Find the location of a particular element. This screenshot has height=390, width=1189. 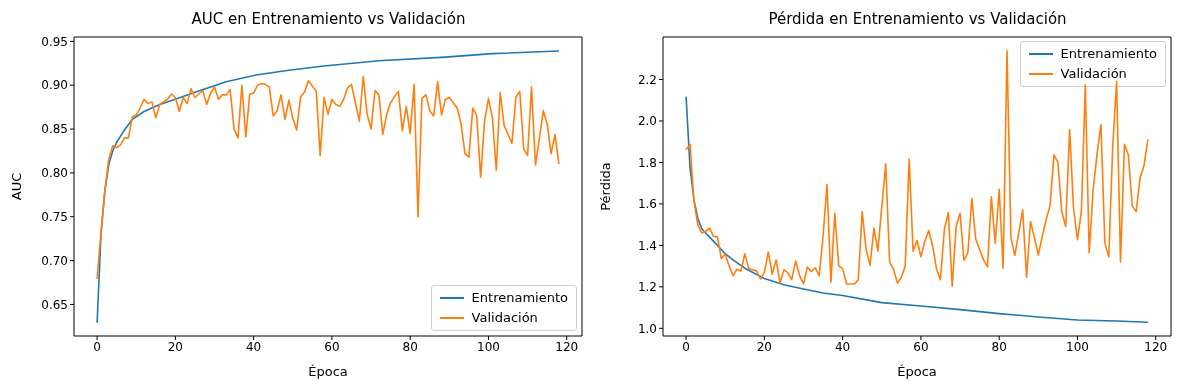

y-tick-label: 0.75 is located at coordinates (54, 217).